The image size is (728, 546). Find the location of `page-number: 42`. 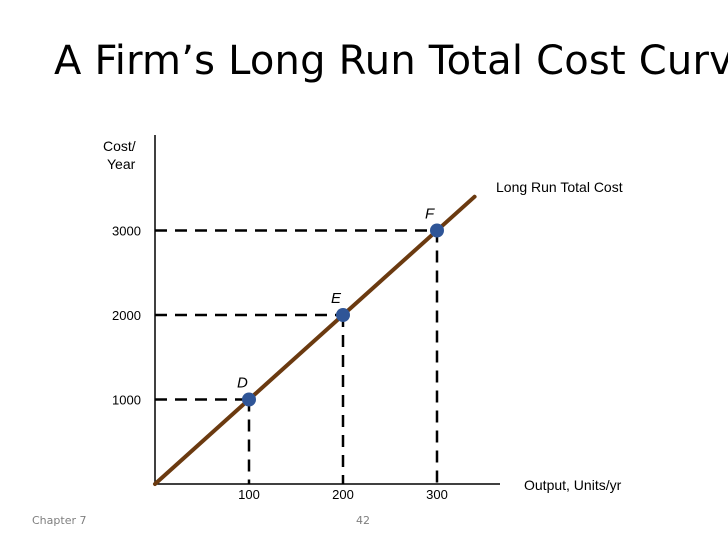

page-number: 42 is located at coordinates (363, 520).